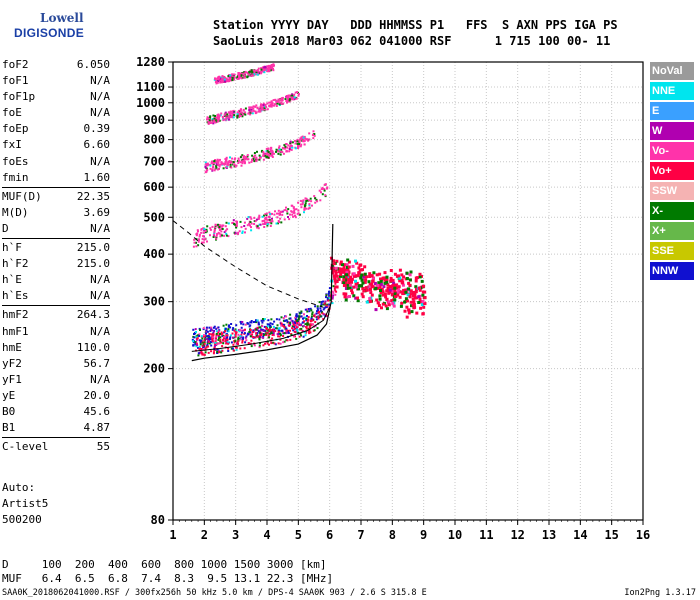 The height and width of the screenshot is (600, 700). What do you see at coordinates (329, 535) in the screenshot?
I see `x-tick-label: 6` at bounding box center [329, 535].